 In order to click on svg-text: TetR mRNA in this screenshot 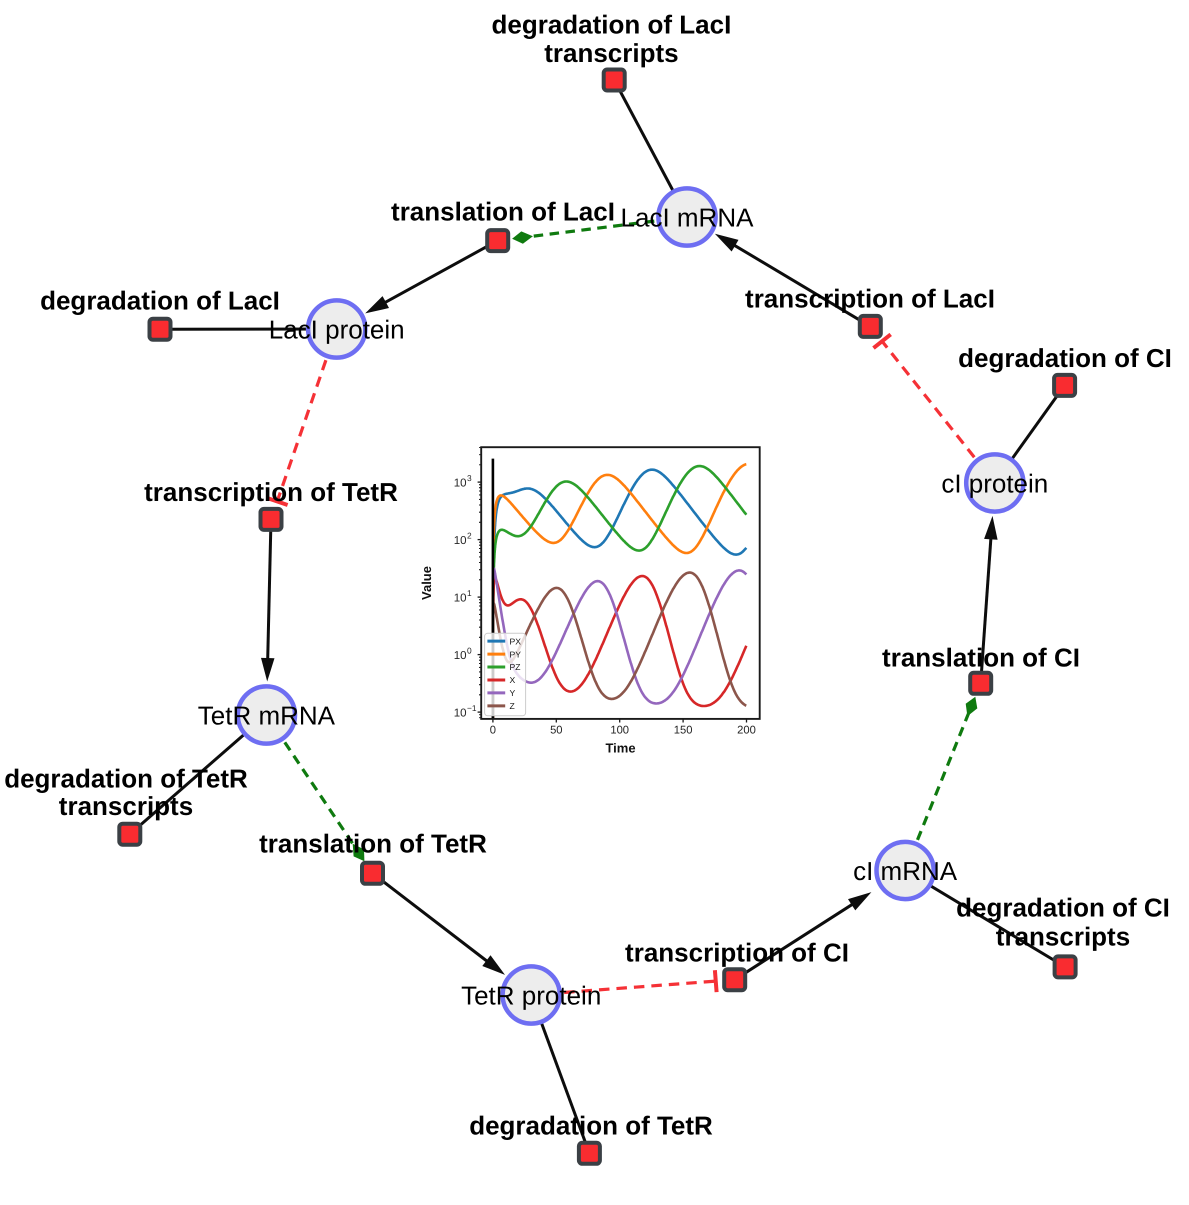, I will do `click(267, 716)`.